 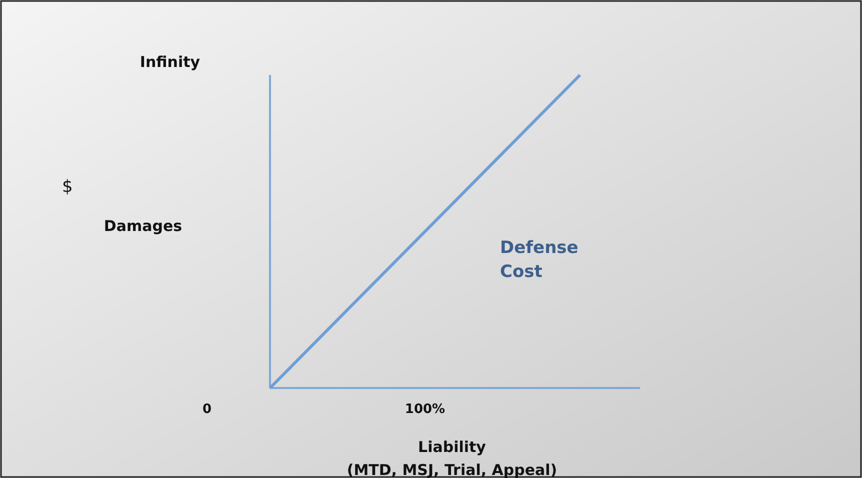 What do you see at coordinates (452, 458) in the screenshot?
I see `x-axis-title: Liability (MTD, MSJ, Trial, Appeal)` at bounding box center [452, 458].